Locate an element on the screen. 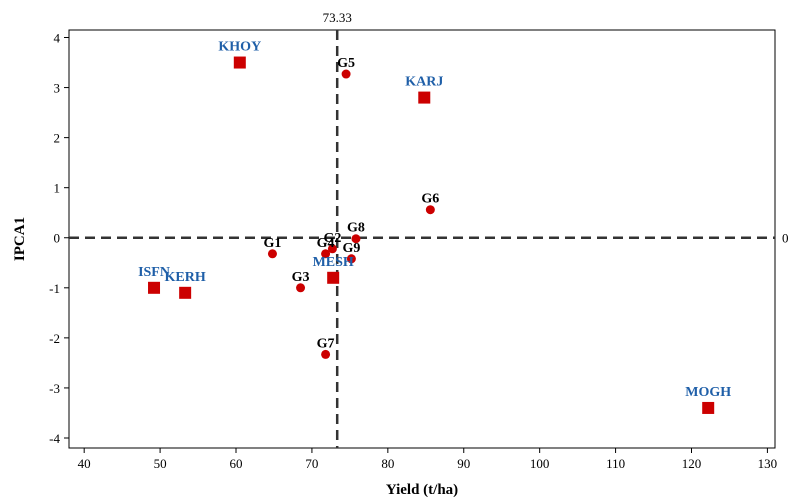 The width and height of the screenshot is (788, 501). genotype-label: G7 is located at coordinates (326, 343).